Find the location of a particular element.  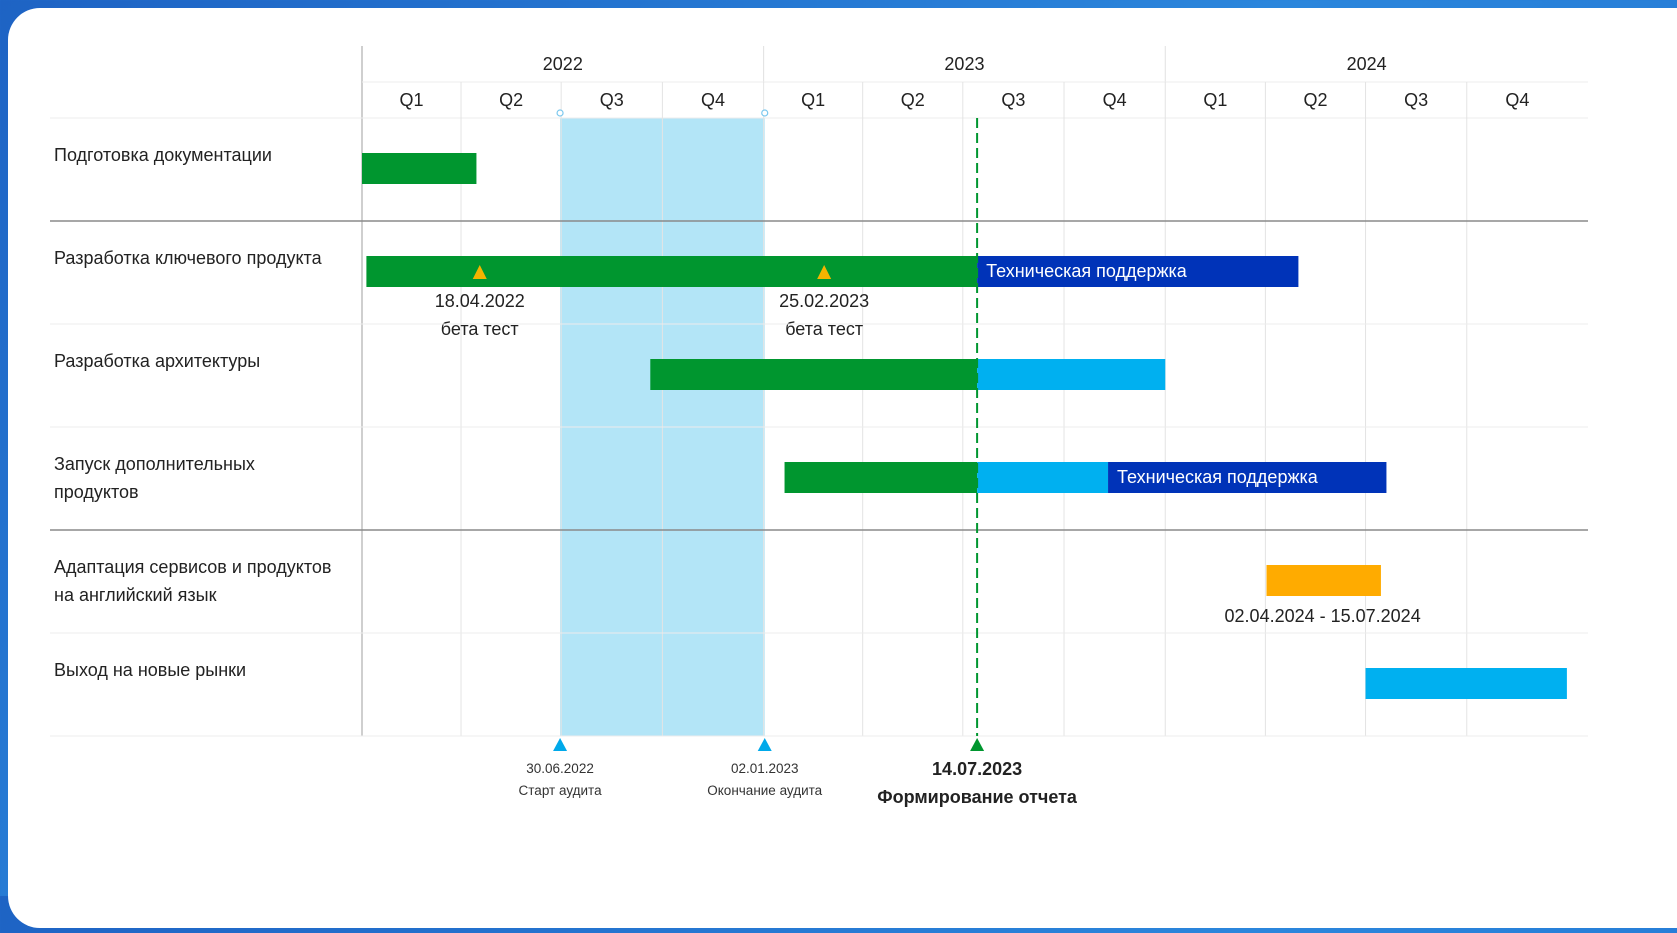

milestone-label: 25.02.2023 is located at coordinates (824, 301).